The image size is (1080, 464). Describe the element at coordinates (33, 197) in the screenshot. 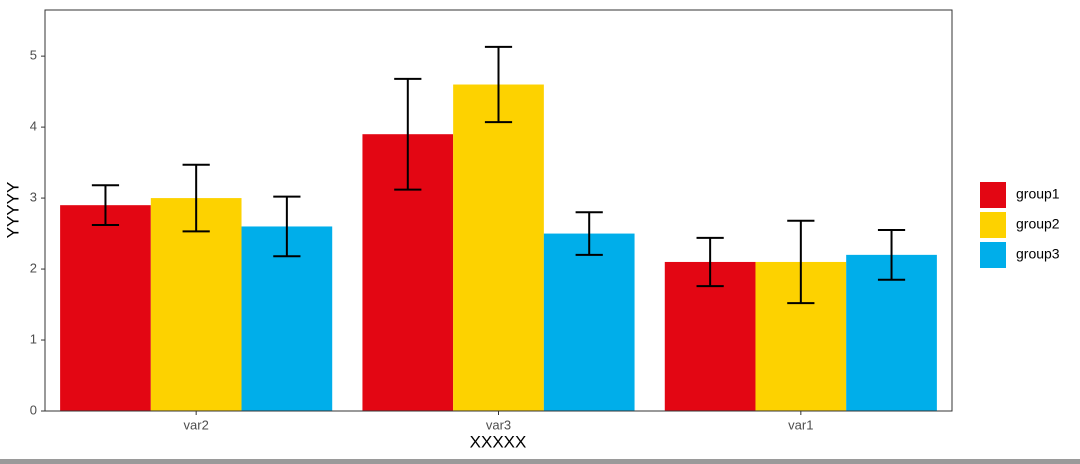

I see `y-tick-label: 3` at that location.